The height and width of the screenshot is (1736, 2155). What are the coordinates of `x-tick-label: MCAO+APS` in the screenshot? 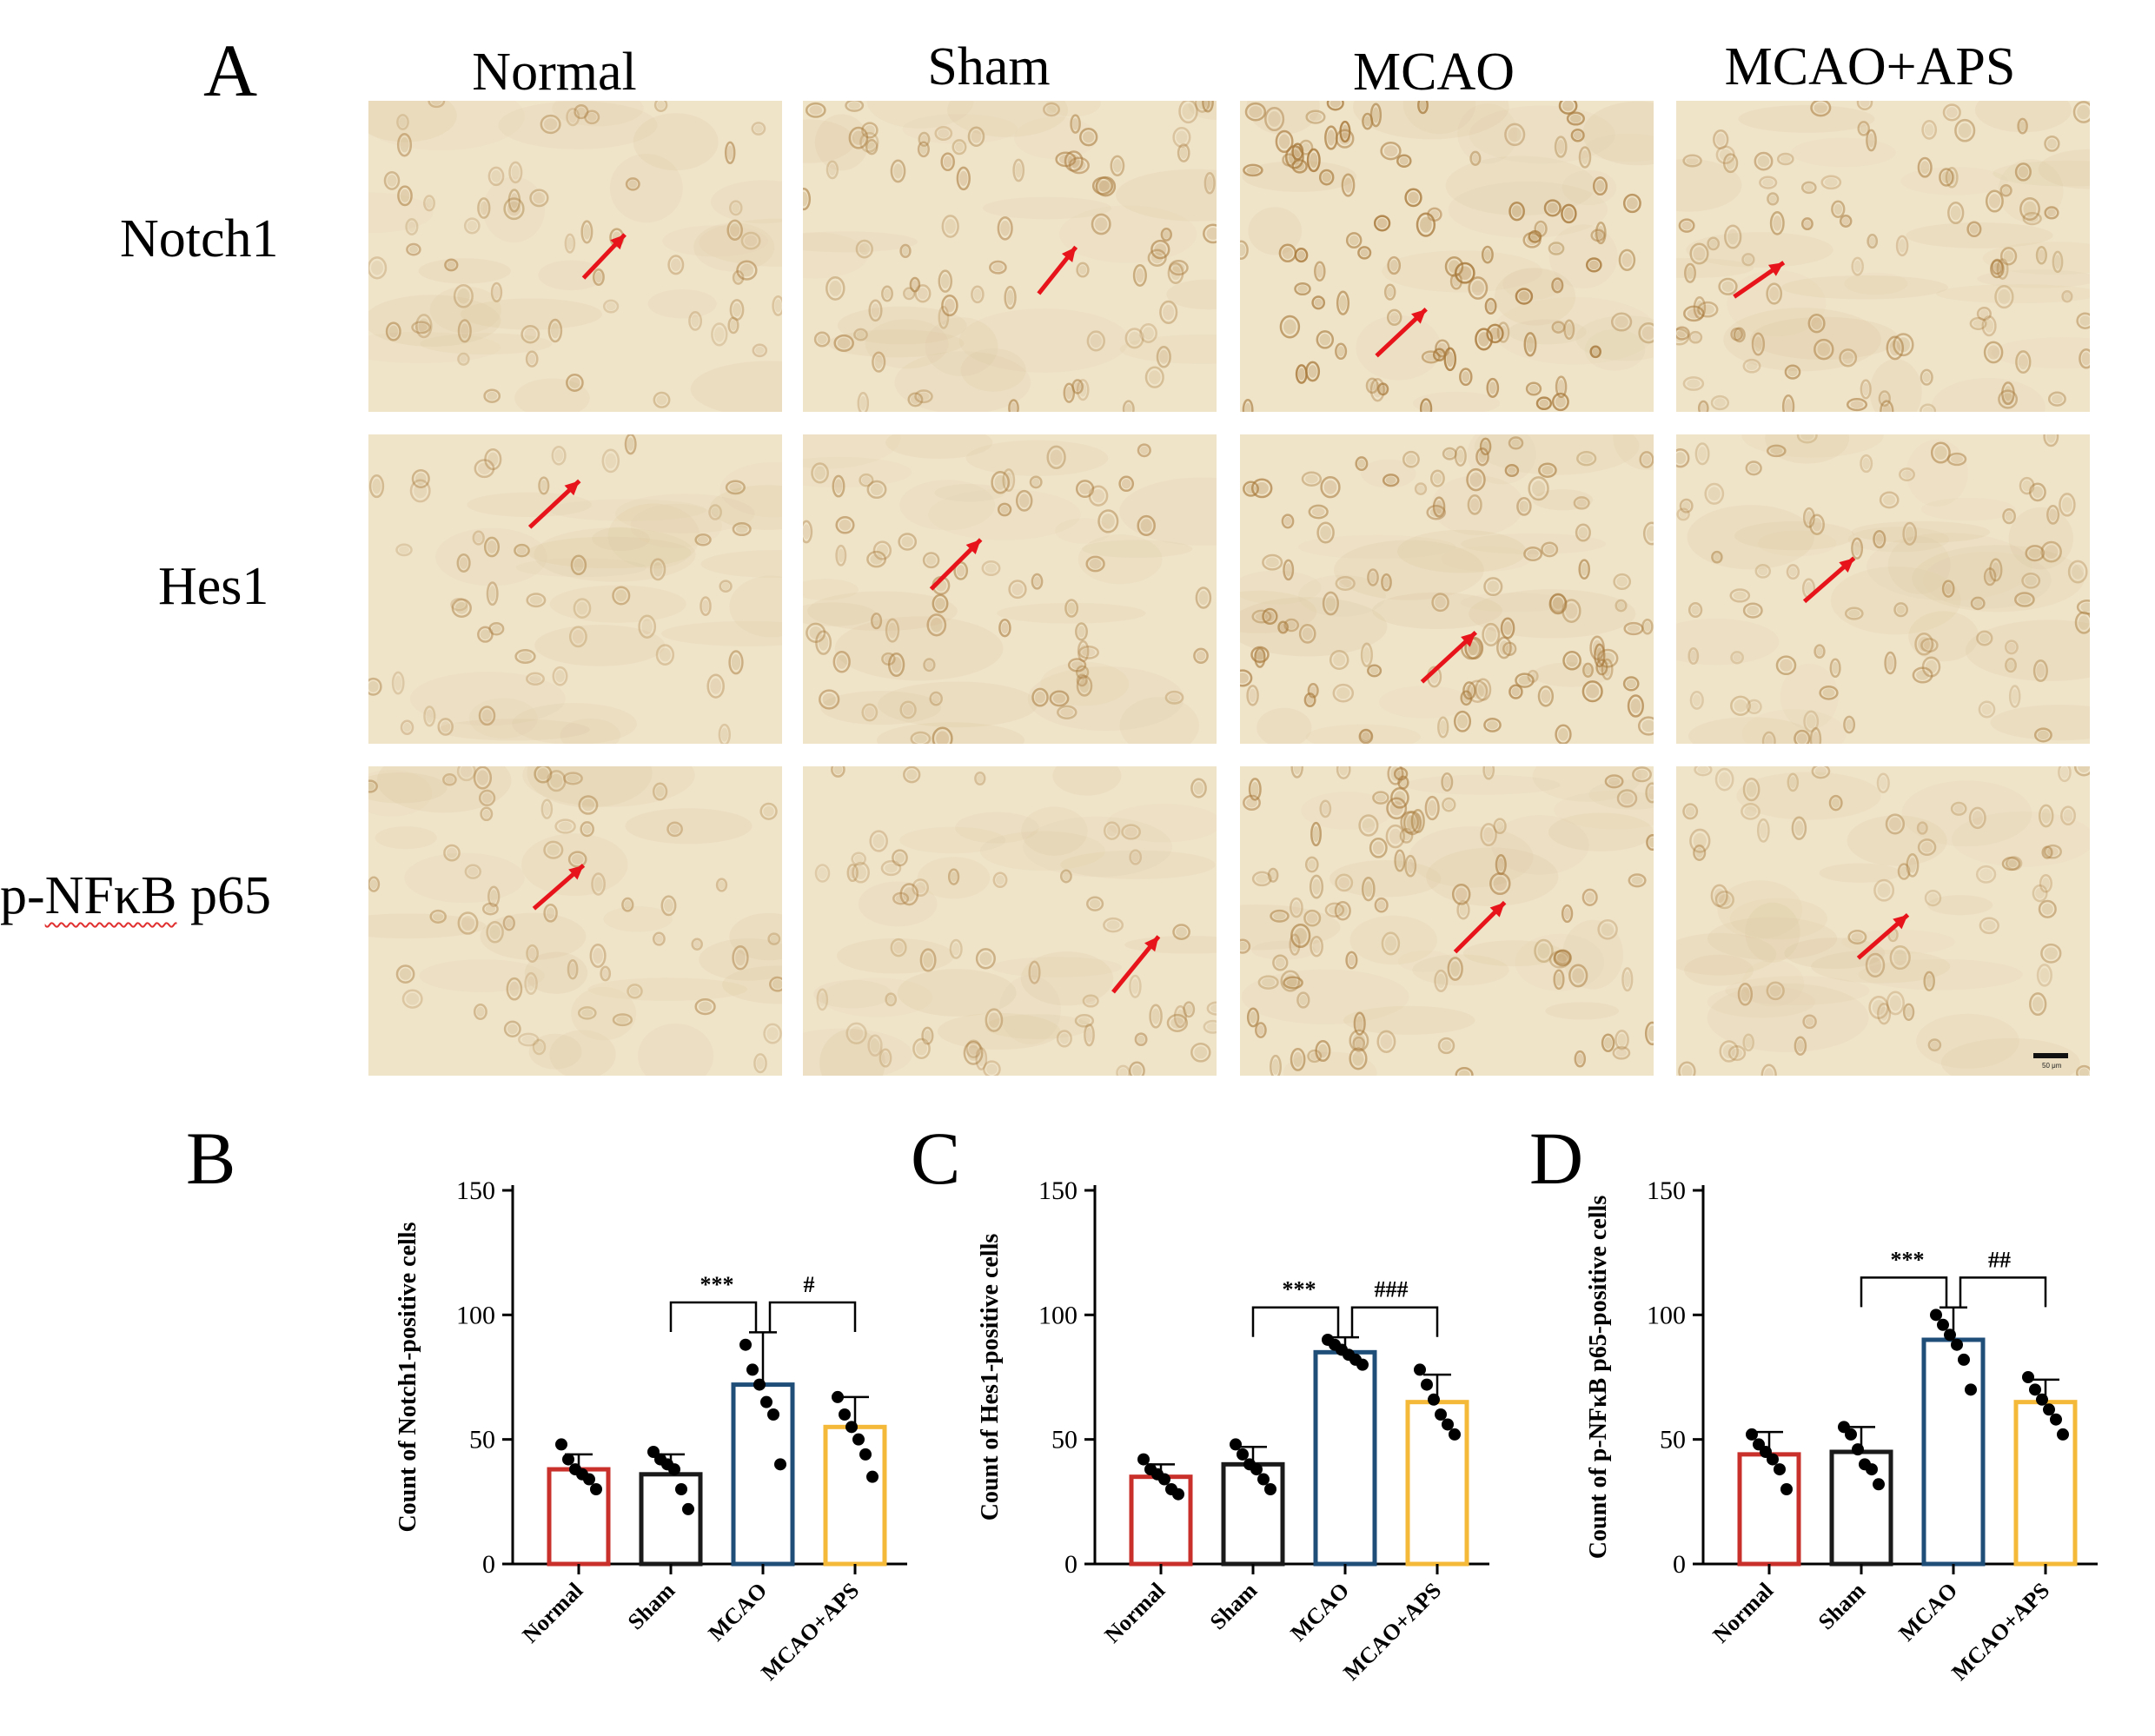 It's located at (1392, 1632).